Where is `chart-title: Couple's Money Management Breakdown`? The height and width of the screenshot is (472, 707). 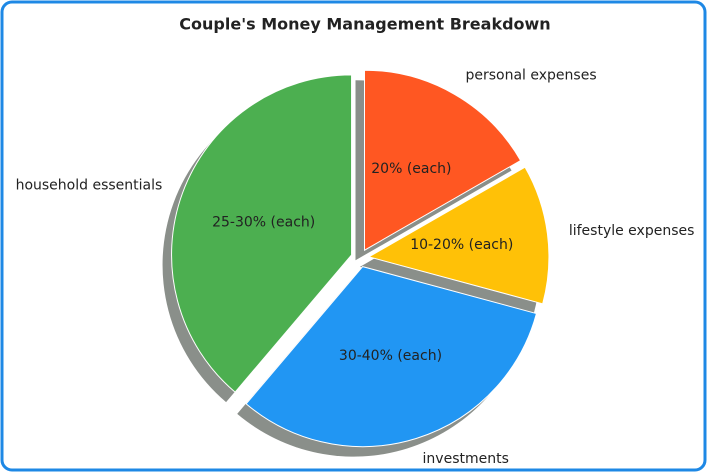 chart-title: Couple's Money Management Breakdown is located at coordinates (364, 24).